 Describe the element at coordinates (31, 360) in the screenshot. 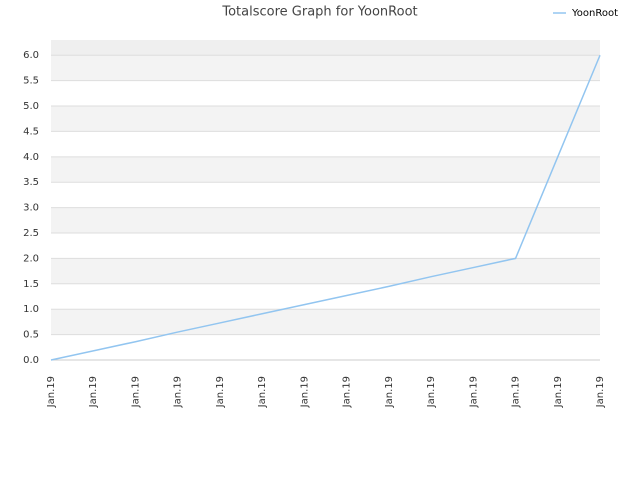

I see `y-tick-label: 0.0` at that location.